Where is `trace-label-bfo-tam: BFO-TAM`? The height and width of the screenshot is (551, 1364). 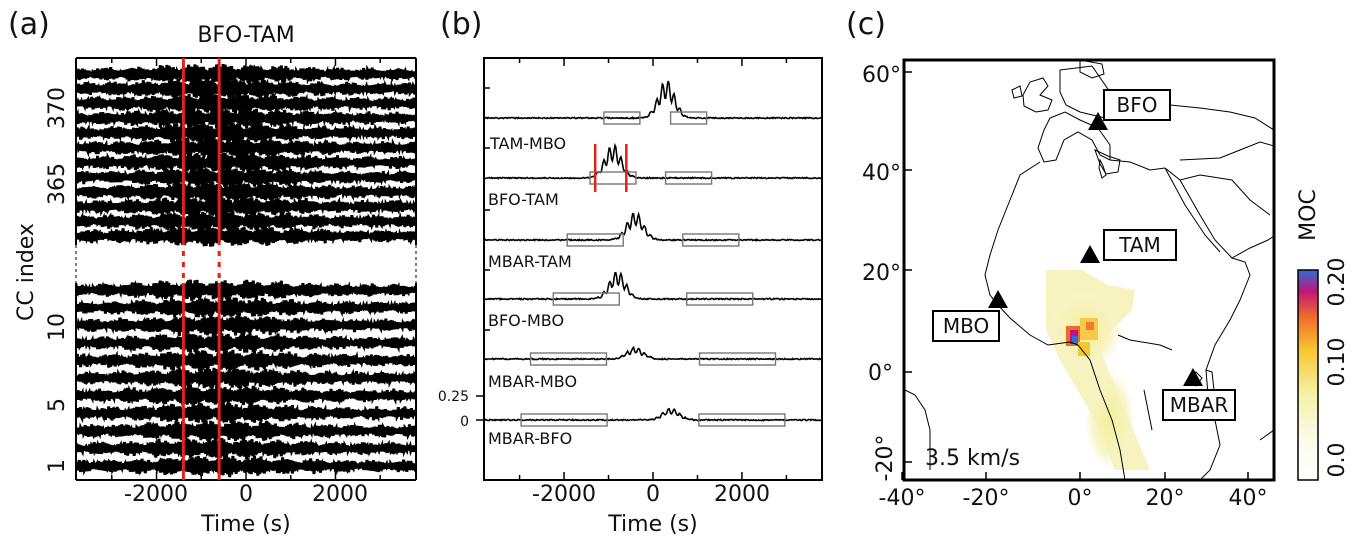
trace-label-bfo-tam: BFO-TAM is located at coordinates (523, 199).